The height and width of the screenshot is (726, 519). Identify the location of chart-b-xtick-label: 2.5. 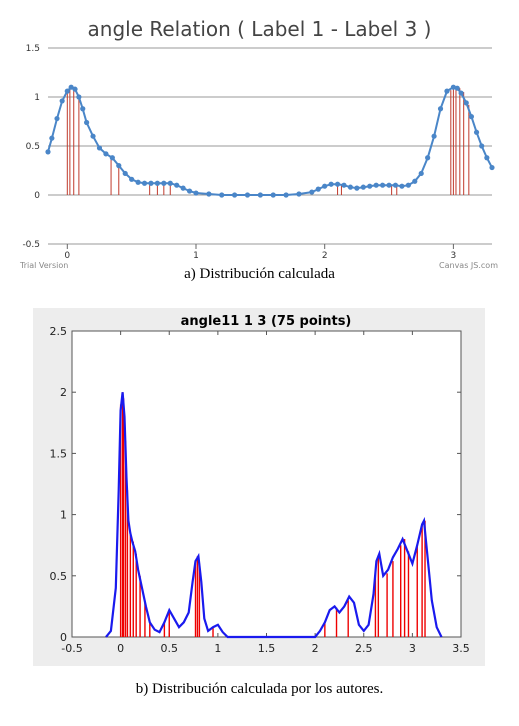
(364, 648).